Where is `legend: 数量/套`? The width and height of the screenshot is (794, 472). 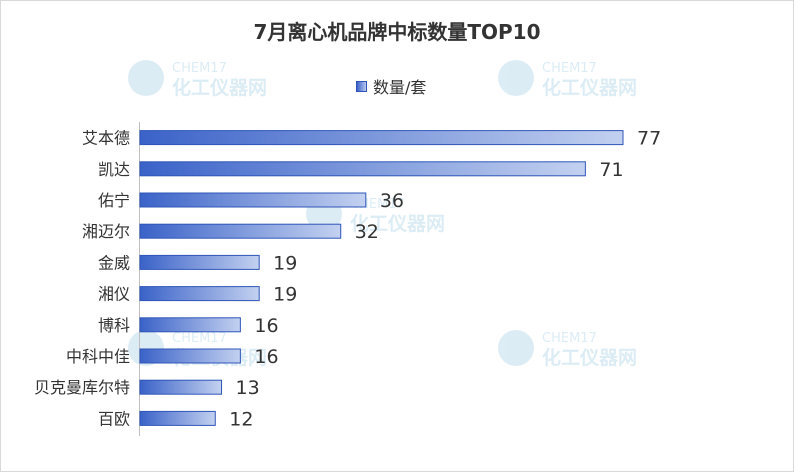
legend: 数量/套 is located at coordinates (391, 86).